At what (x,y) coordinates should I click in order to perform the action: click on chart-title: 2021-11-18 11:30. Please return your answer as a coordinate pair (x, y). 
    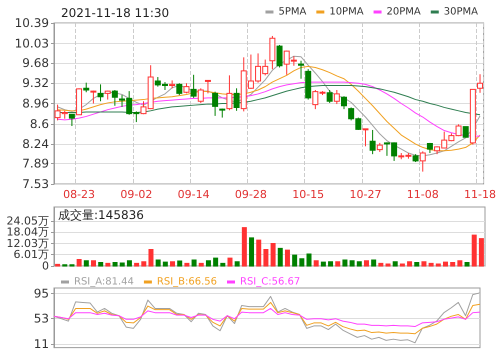
    Looking at the image, I should click on (115, 13).